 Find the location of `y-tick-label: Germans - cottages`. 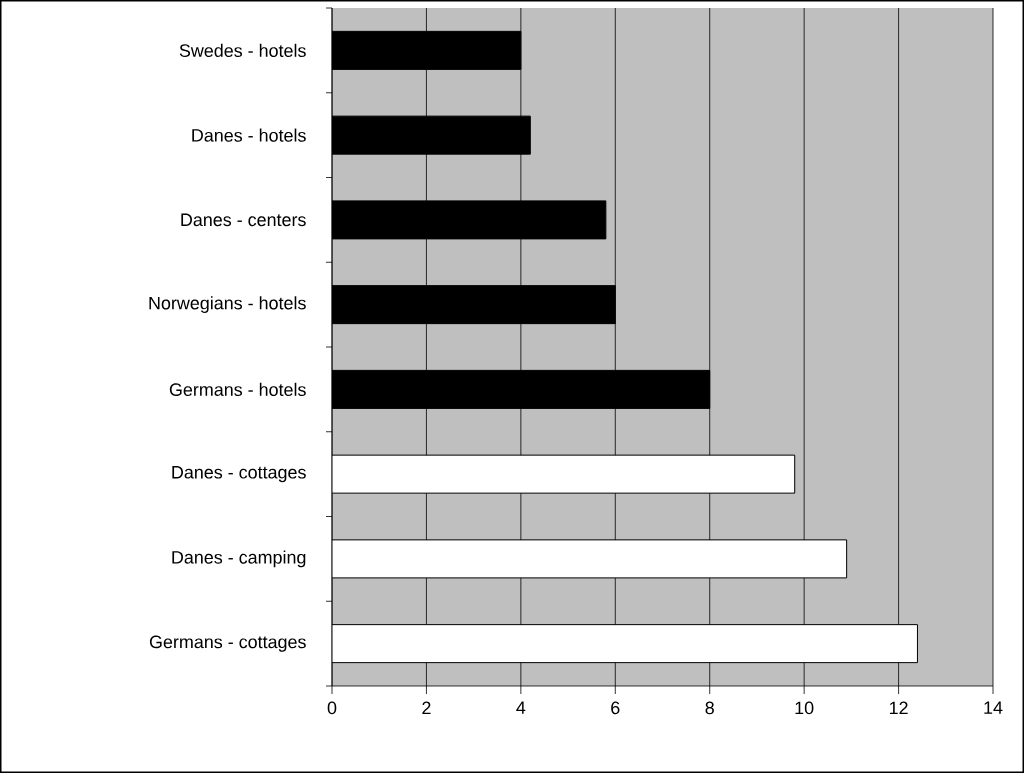

y-tick-label: Germans - cottages is located at coordinates (227, 643).